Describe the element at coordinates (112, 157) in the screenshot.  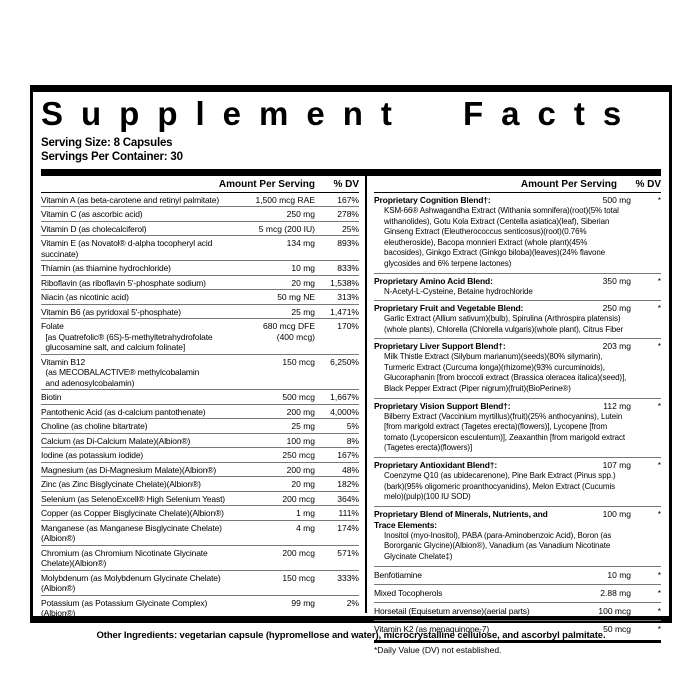
I see `servings-per-container: Servings Per Container: 30` at that location.